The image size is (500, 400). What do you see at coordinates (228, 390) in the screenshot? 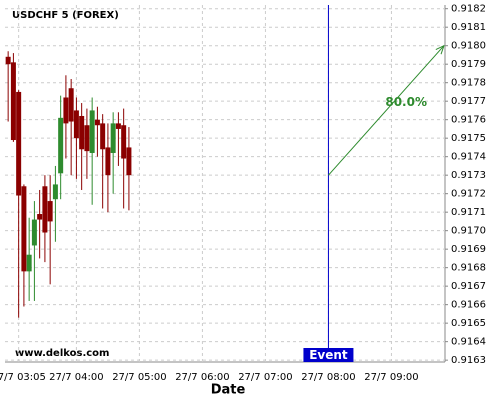
I see `x-axis-label: Date` at bounding box center [228, 390].